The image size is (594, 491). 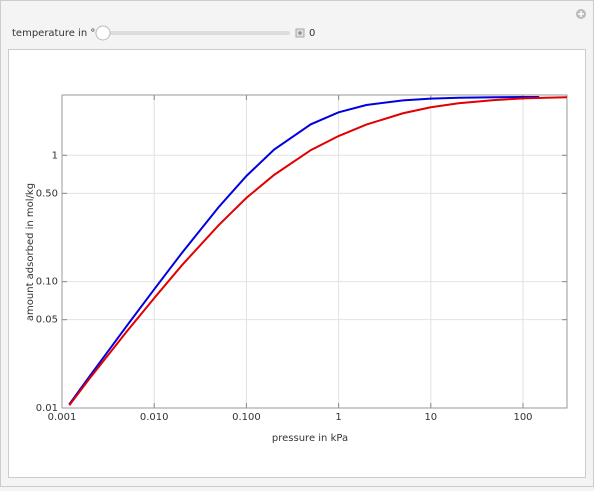 I want to click on x-axis-label: pressure in kPa, so click(x=310, y=438).